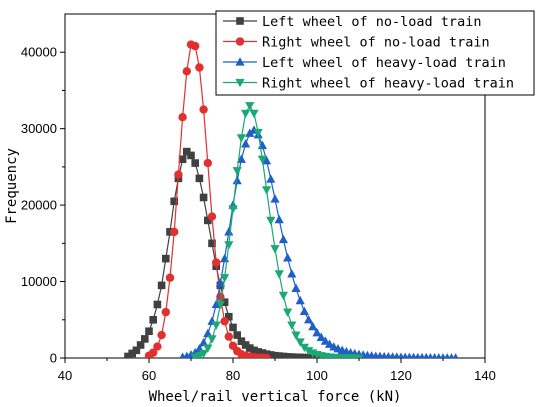 The image size is (540, 407). What do you see at coordinates (376, 42) in the screenshot?
I see `legend-label: Right wheel of no-load train` at bounding box center [376, 42].